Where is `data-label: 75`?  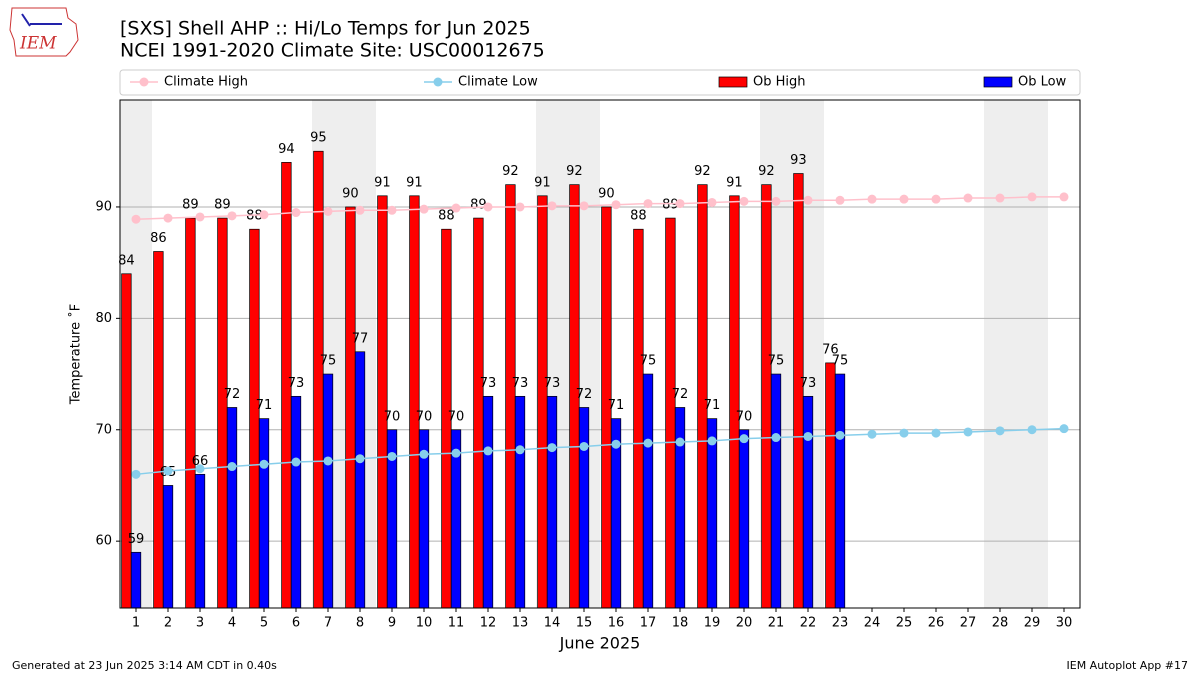 data-label: 75 is located at coordinates (648, 361).